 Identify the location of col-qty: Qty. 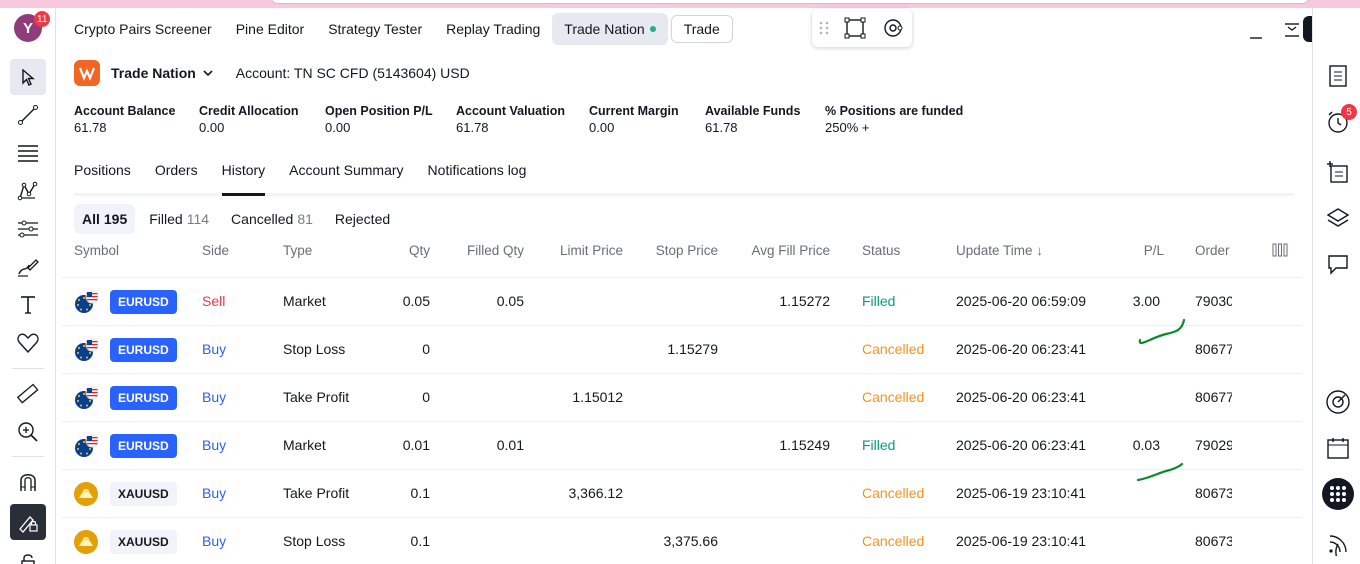
(419, 250).